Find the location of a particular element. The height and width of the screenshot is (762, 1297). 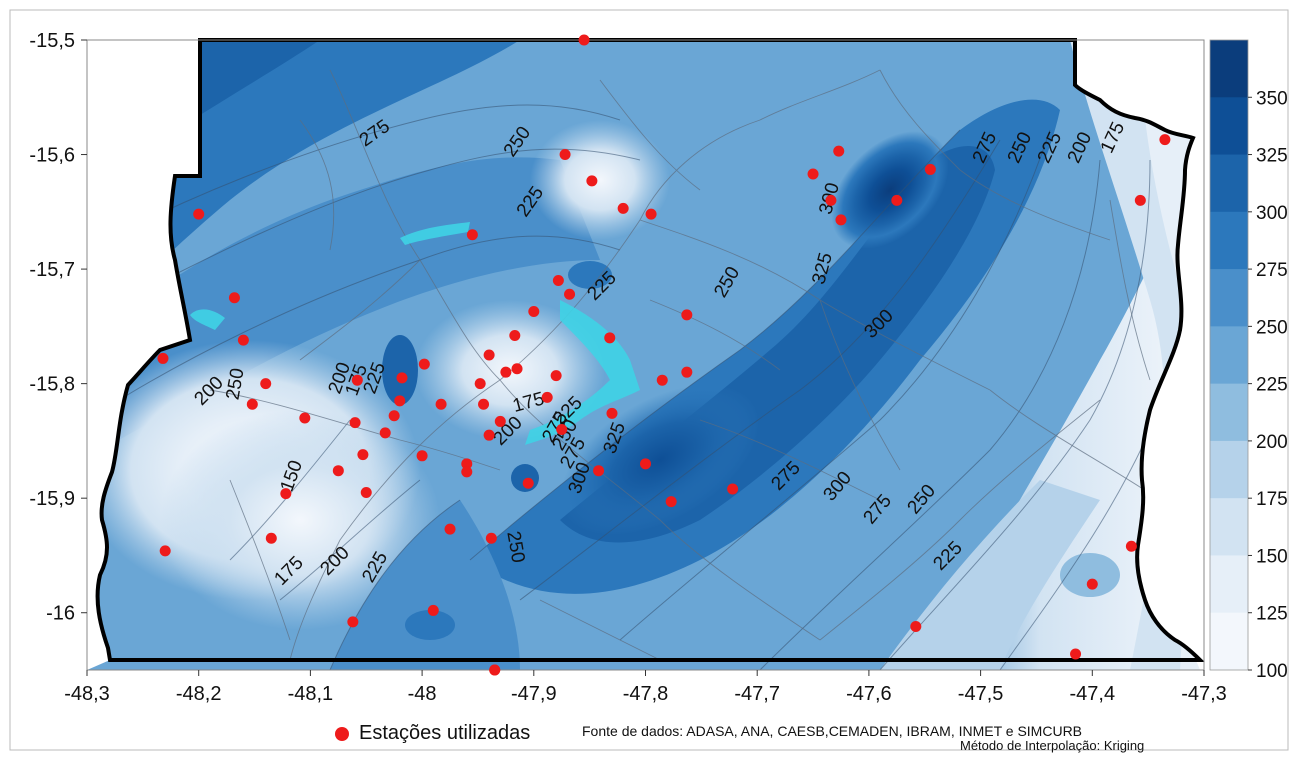

colorbar-label: 225 is located at coordinates (1272, 385).